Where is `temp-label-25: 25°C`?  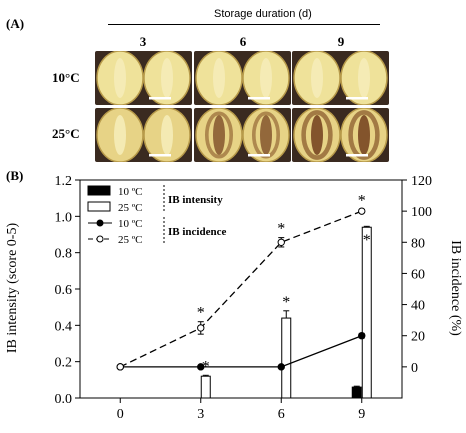
temp-label-25: 25°C is located at coordinates (66, 134).